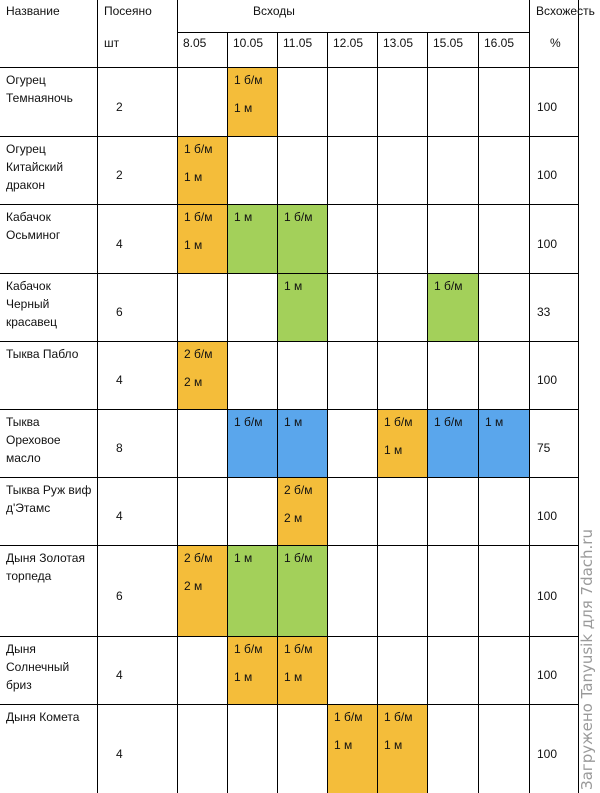 This screenshot has height=793, width=600. I want to click on row-name: Кабачок Черный красавец, so click(32, 304).